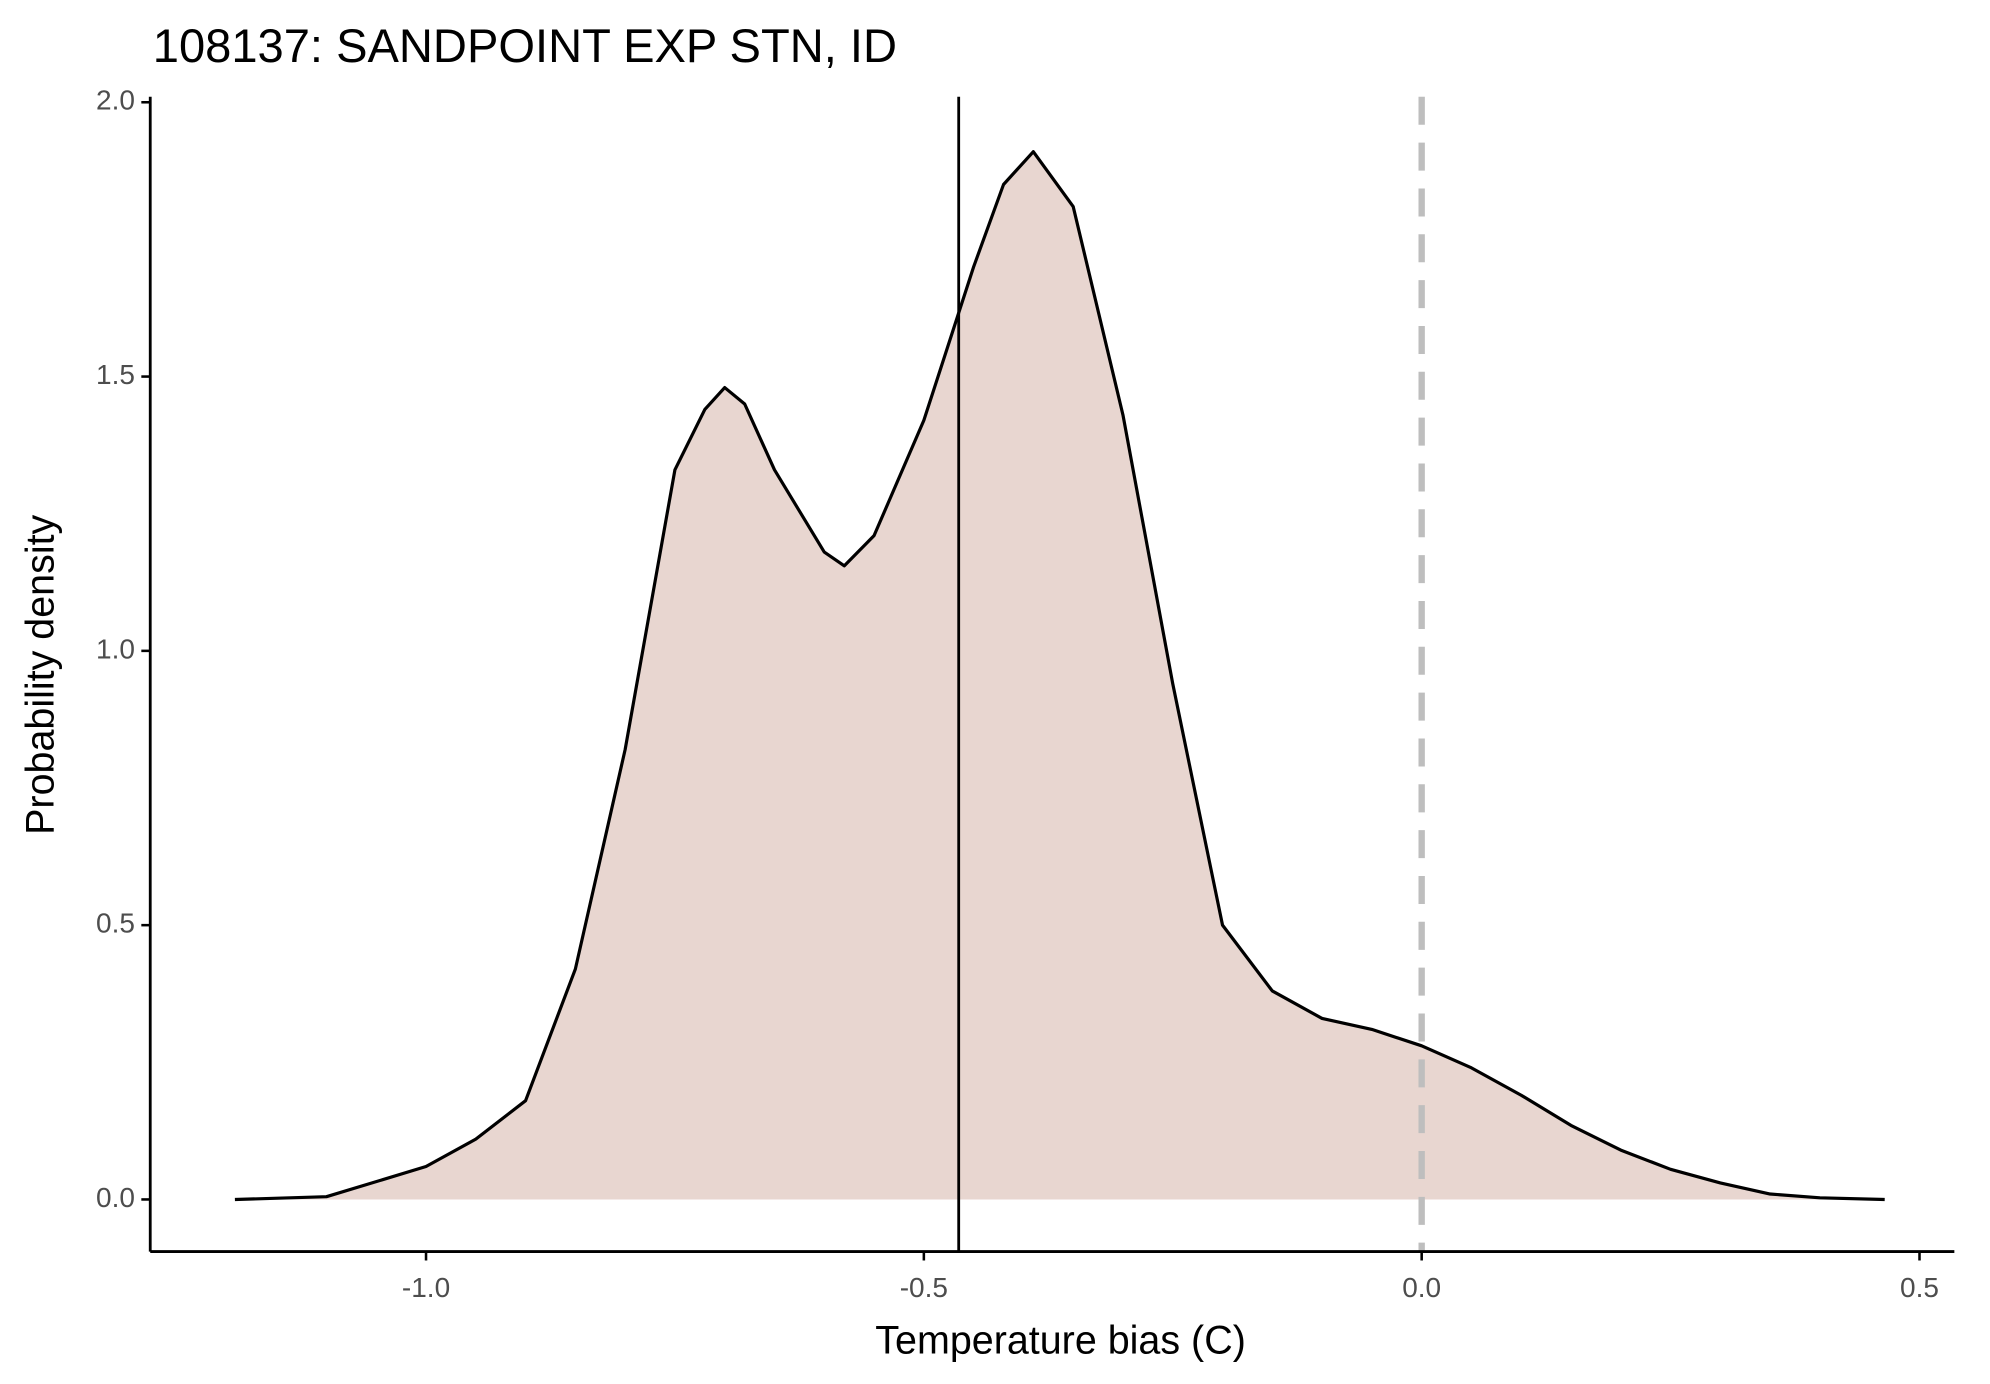 Image resolution: width=1990 pixels, height=1384 pixels. What do you see at coordinates (1060, 1341) in the screenshot?
I see `x-axis-title: Temperature bias (C)` at bounding box center [1060, 1341].